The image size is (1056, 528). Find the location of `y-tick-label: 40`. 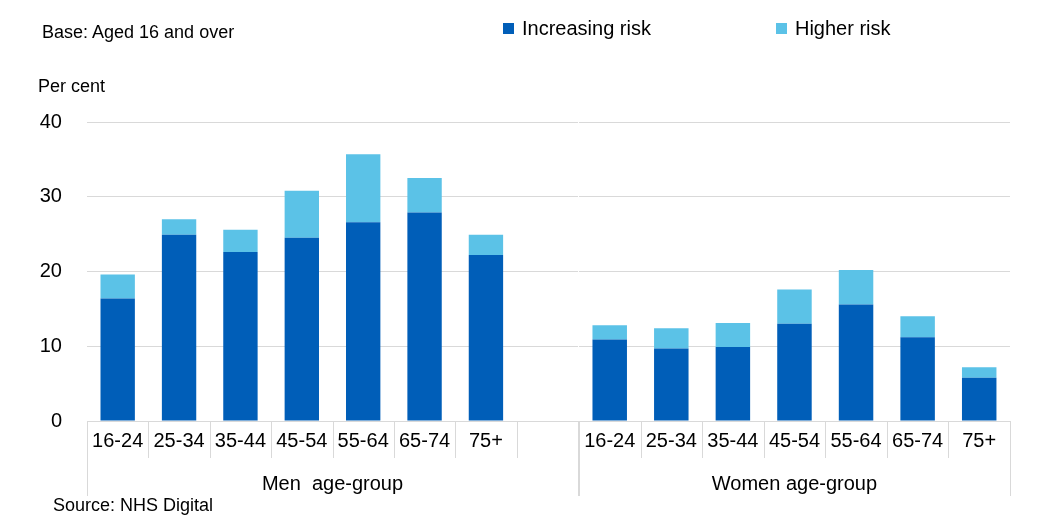

y-tick-label: 40 is located at coordinates (50, 120).